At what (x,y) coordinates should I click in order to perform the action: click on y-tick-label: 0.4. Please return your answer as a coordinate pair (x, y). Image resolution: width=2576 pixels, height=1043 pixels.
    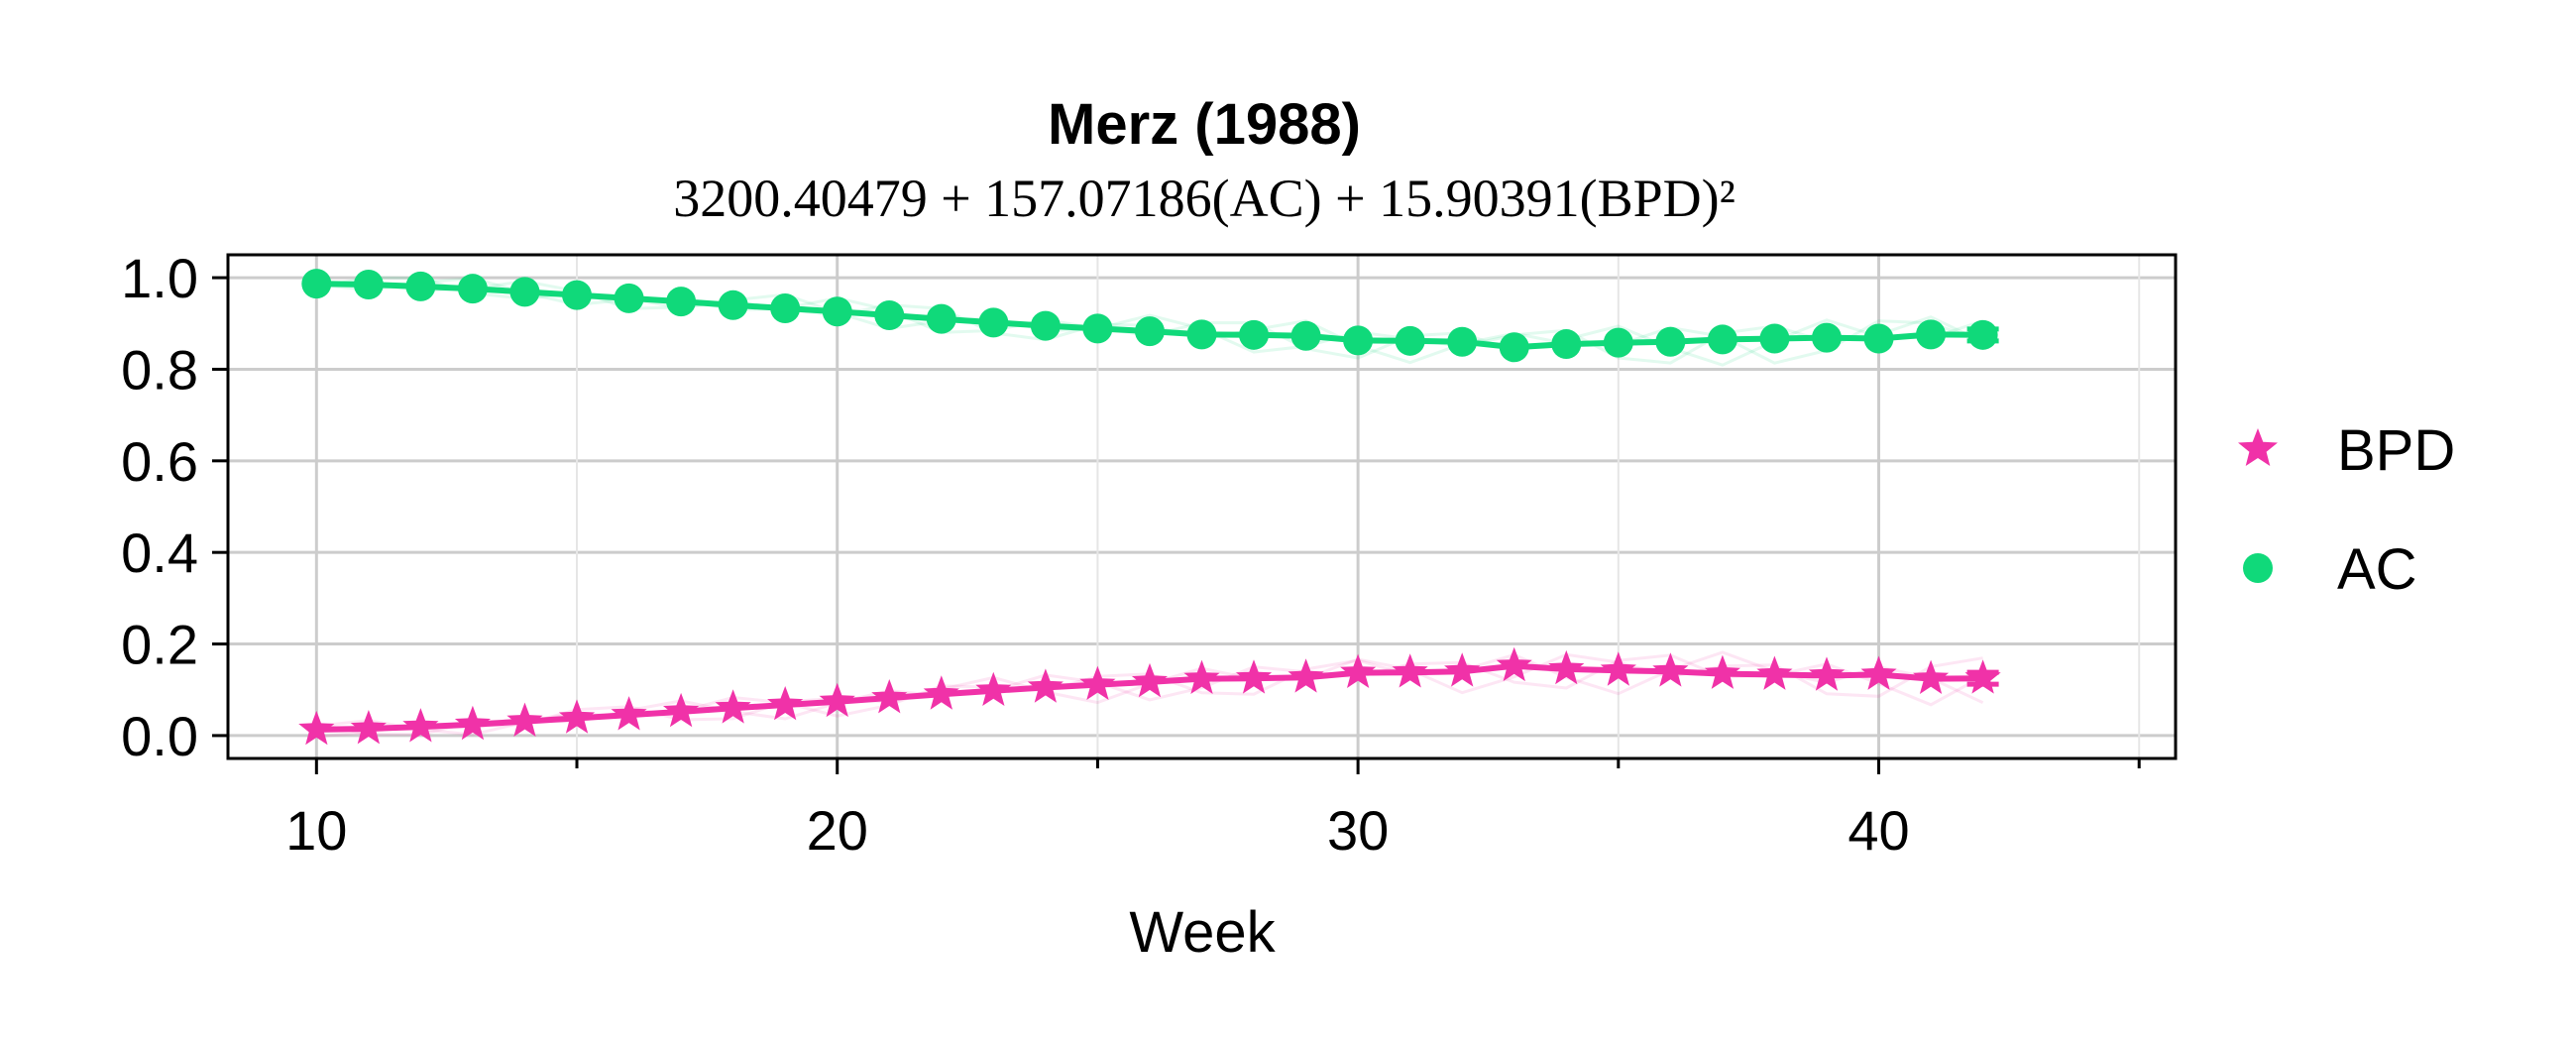
    Looking at the image, I should click on (159, 553).